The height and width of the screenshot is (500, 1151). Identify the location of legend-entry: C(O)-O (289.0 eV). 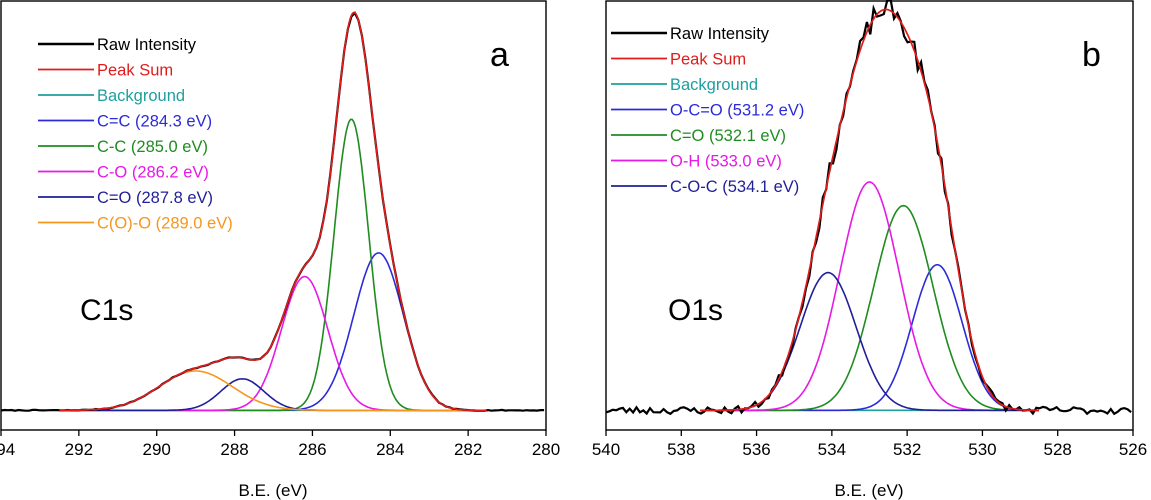
(165, 224).